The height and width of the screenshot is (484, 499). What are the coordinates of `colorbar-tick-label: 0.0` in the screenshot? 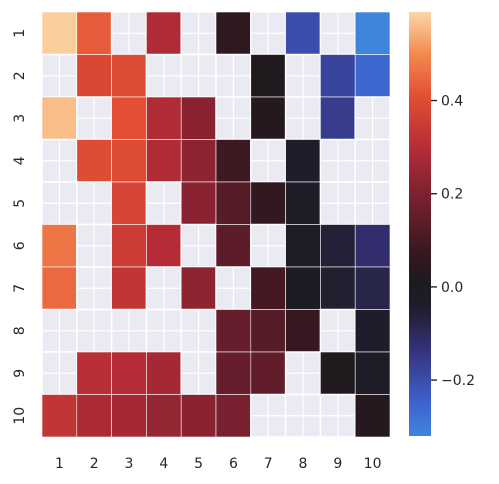 It's located at (452, 288).